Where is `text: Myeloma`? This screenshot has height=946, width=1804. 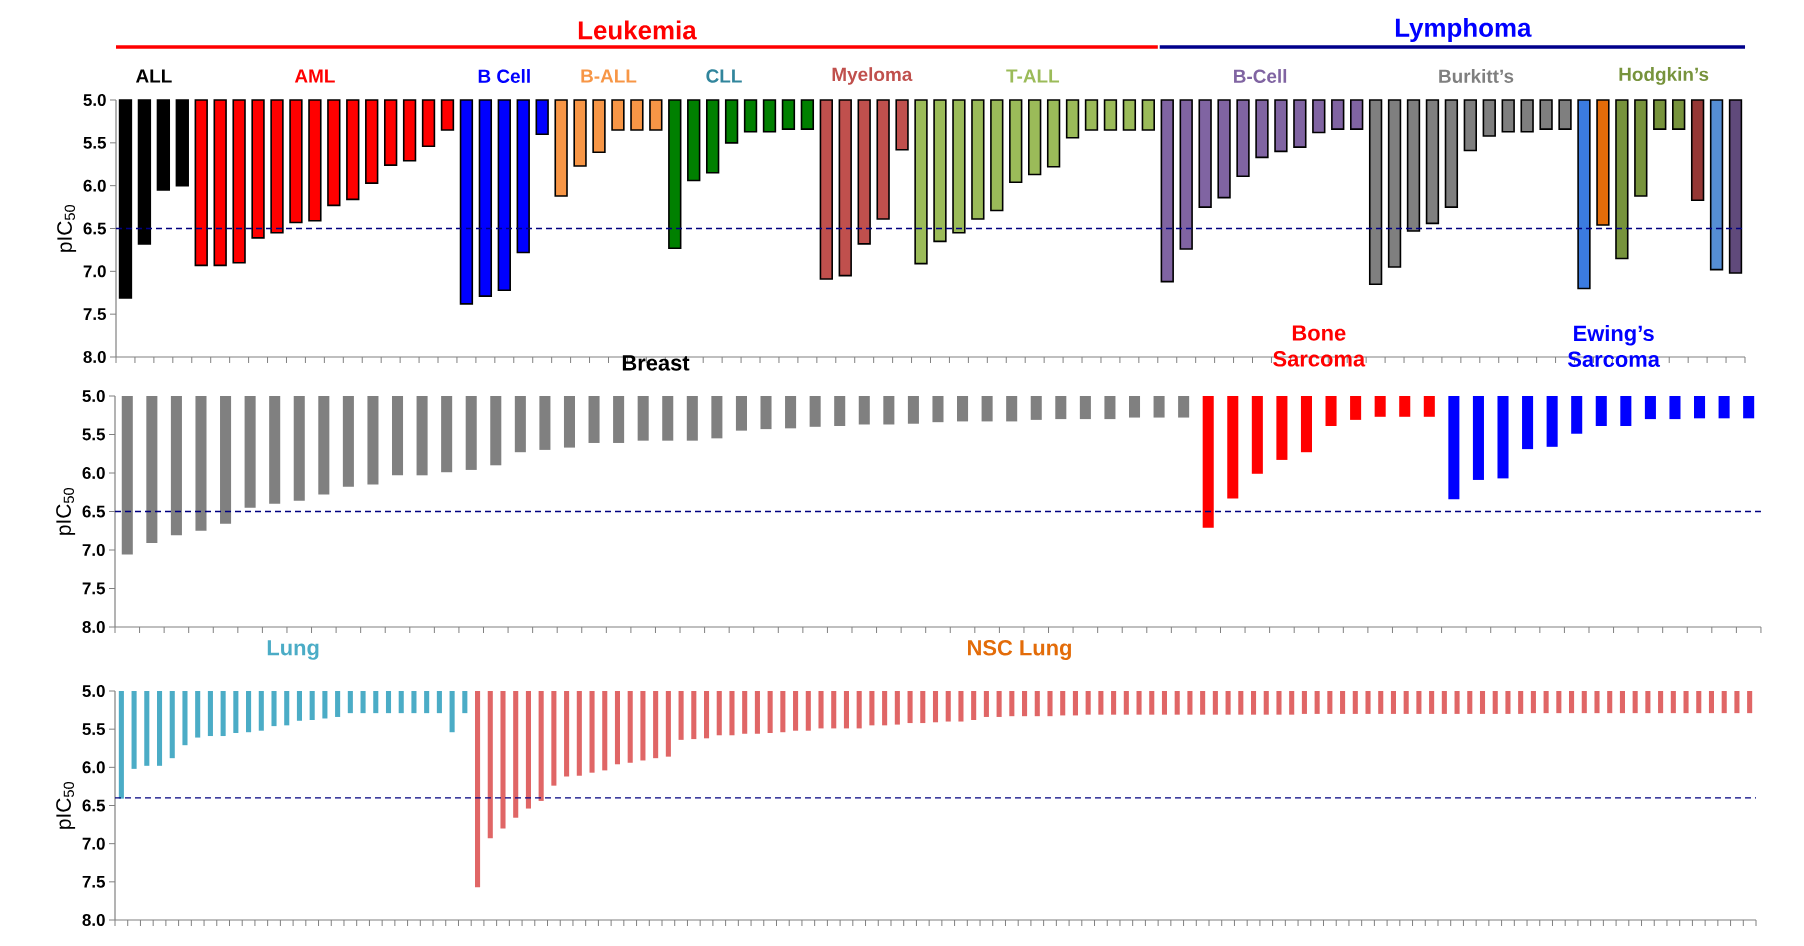
text: Myeloma is located at coordinates (872, 76).